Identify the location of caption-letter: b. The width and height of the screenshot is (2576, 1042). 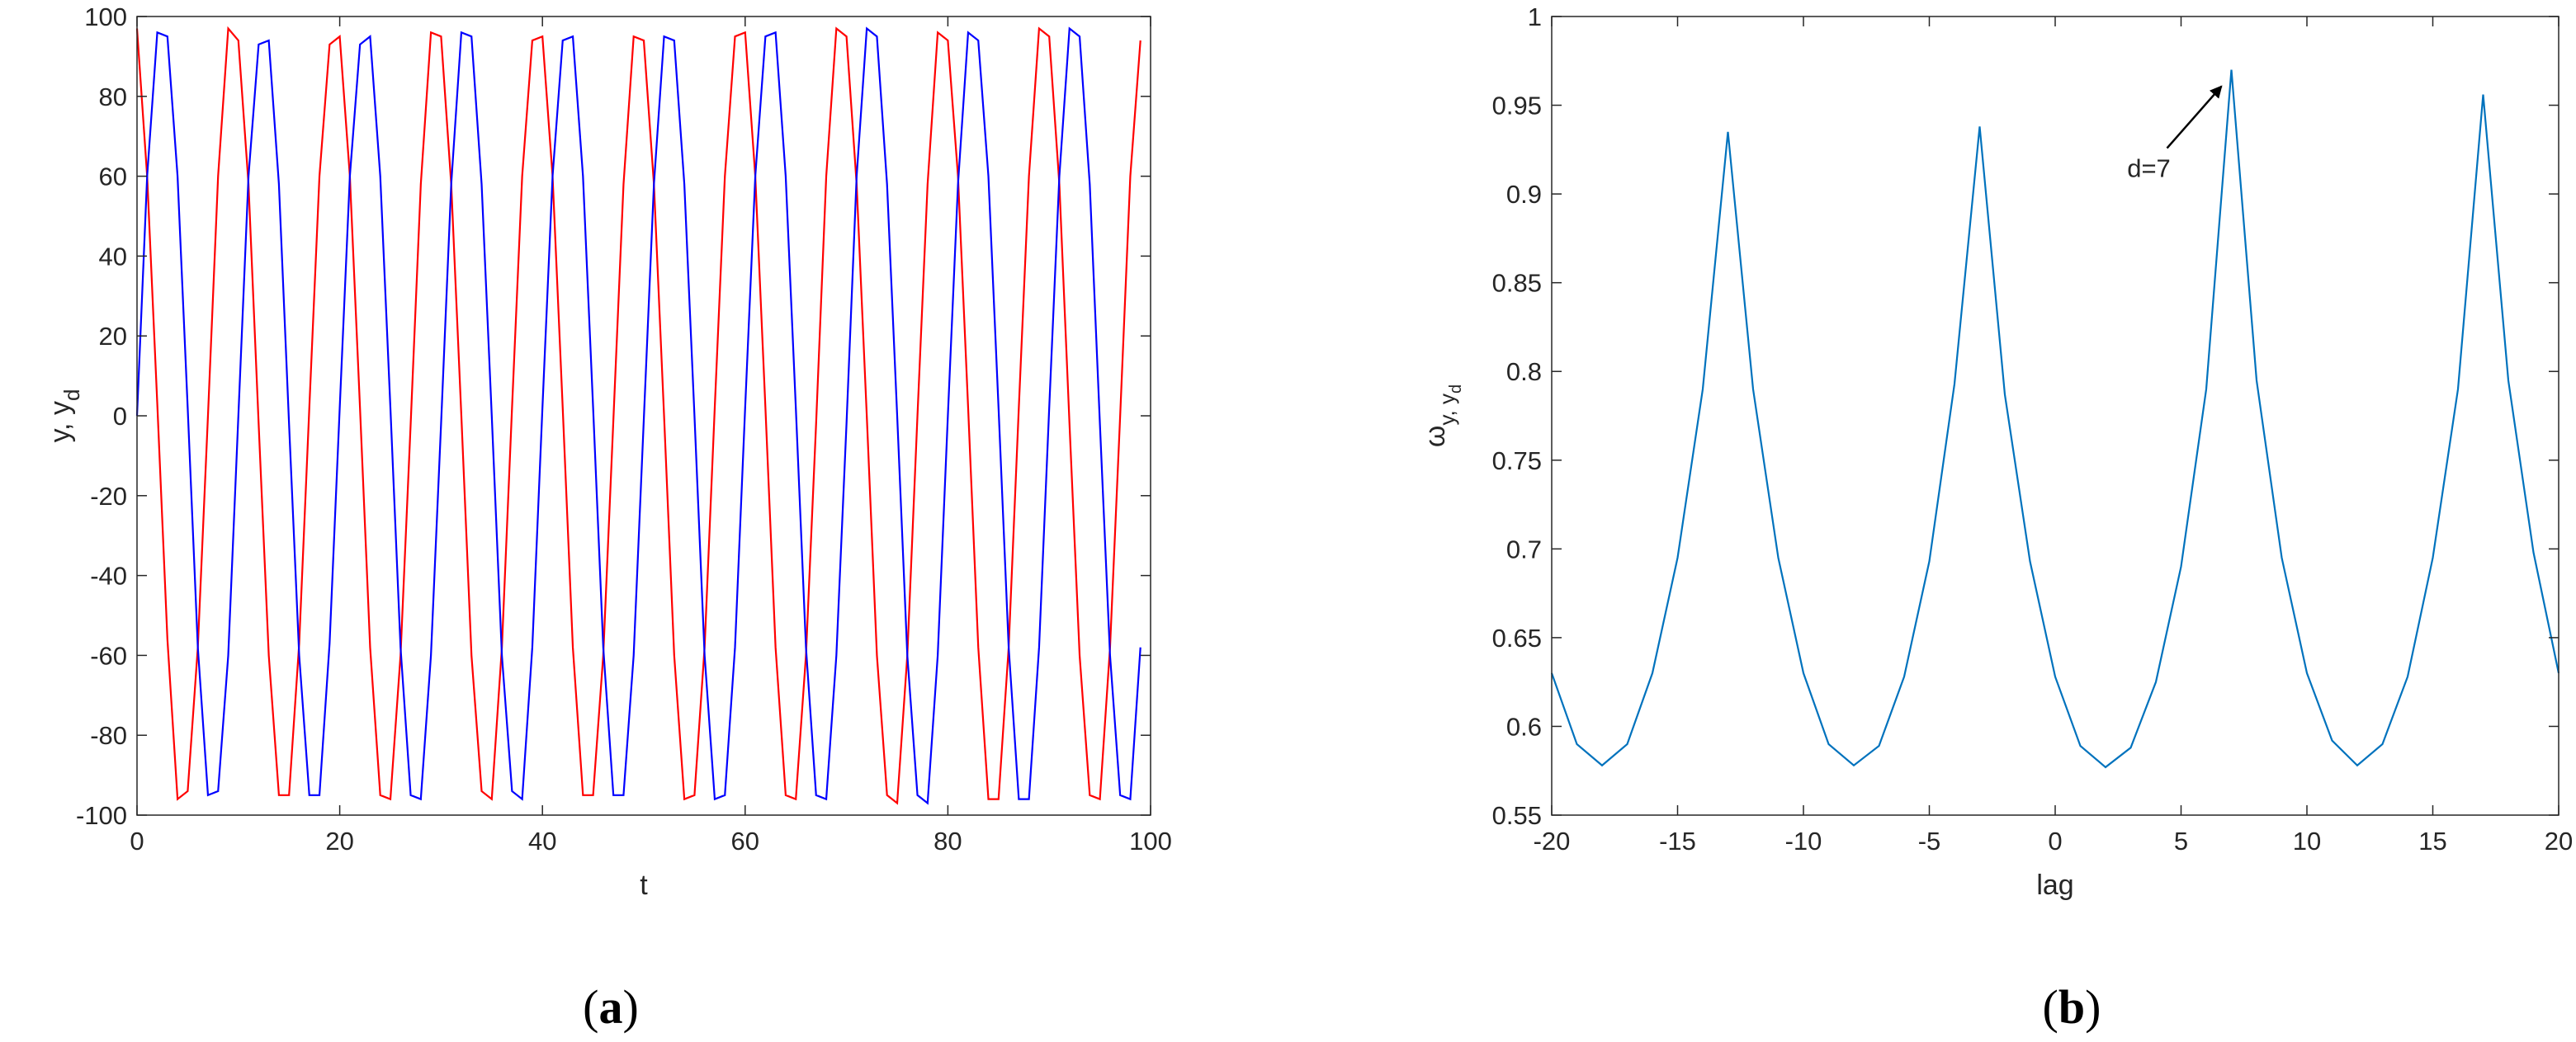
(2071, 1007).